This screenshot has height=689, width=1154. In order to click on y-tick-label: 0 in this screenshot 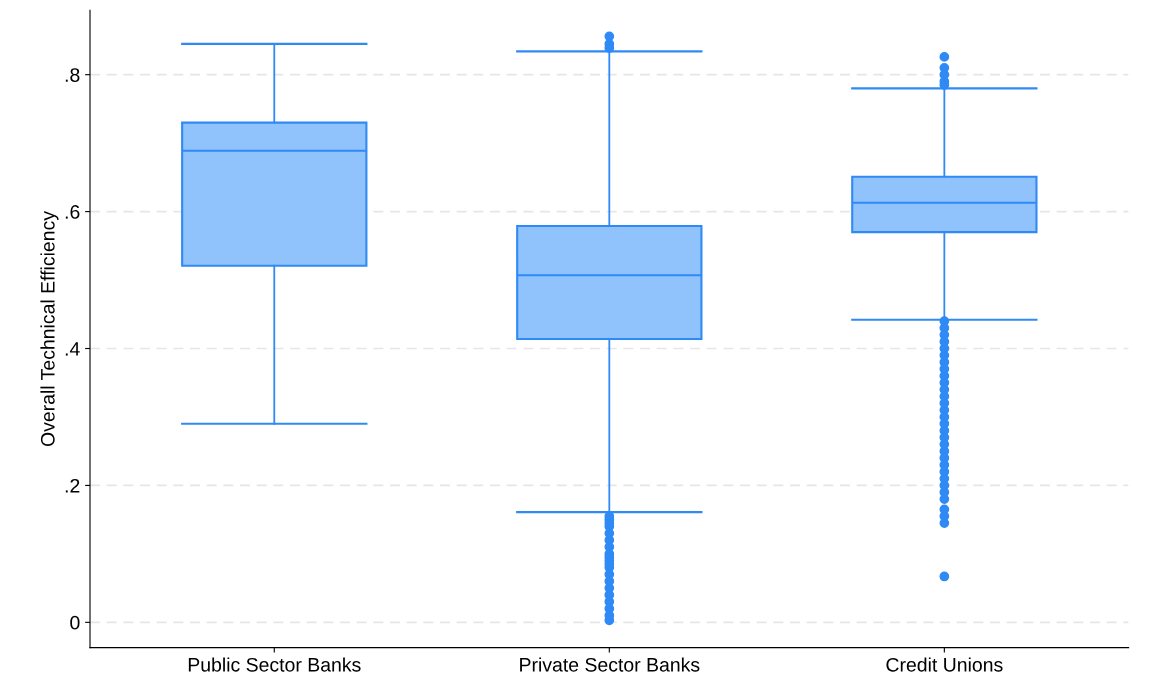, I will do `click(75, 622)`.